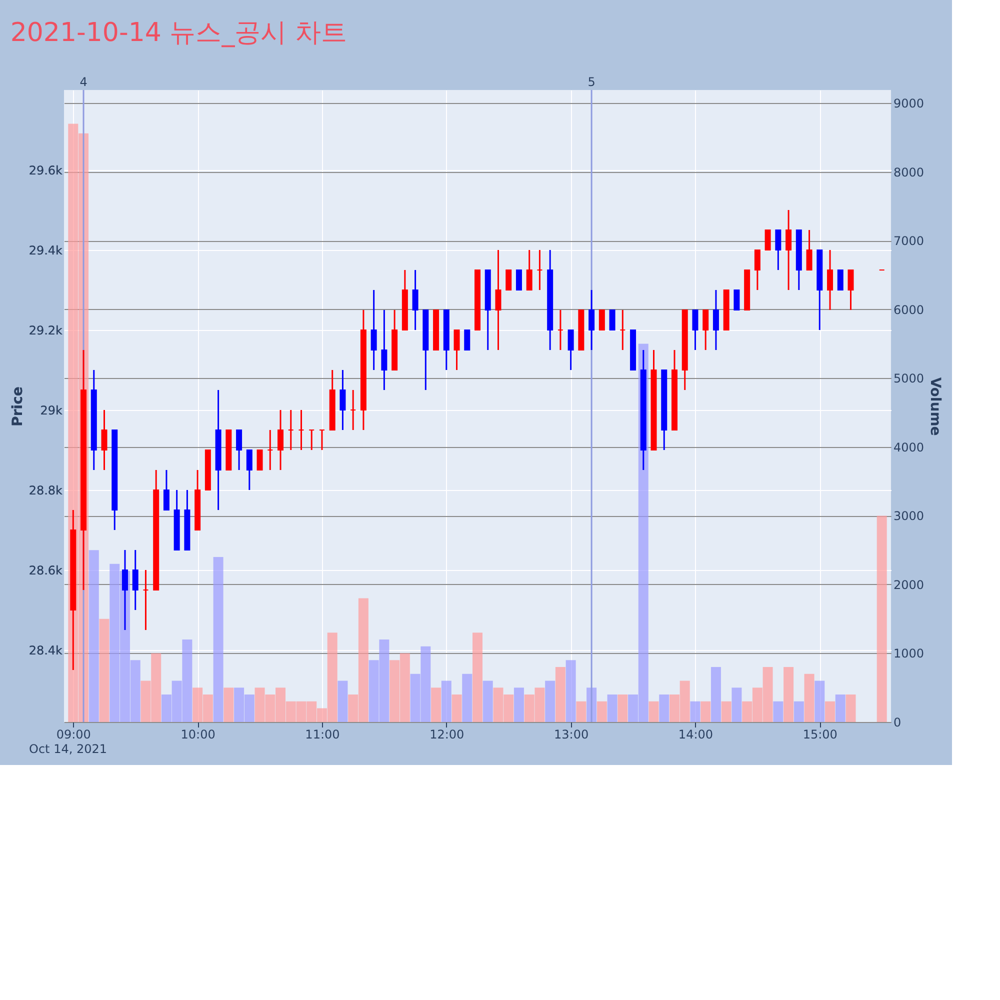 The width and height of the screenshot is (1000, 1000). What do you see at coordinates (909, 516) in the screenshot?
I see `y2-tick-label: 3000` at bounding box center [909, 516].